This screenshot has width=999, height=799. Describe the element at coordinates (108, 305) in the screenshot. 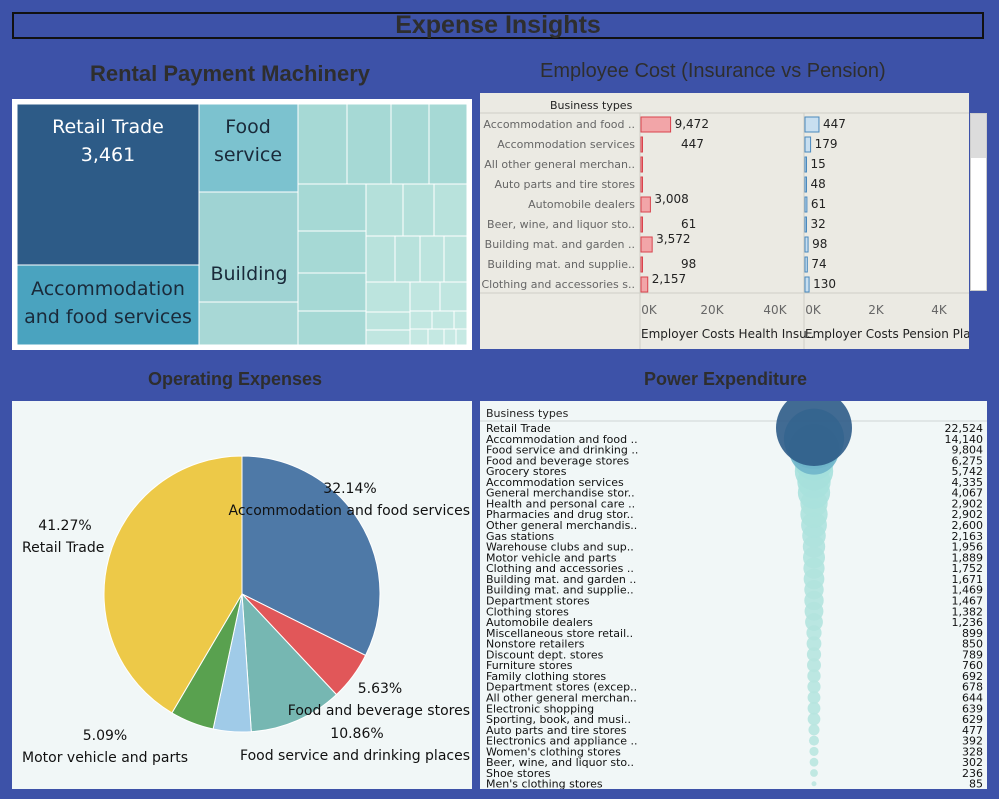

I see `tm-cell-accommodation` at that location.